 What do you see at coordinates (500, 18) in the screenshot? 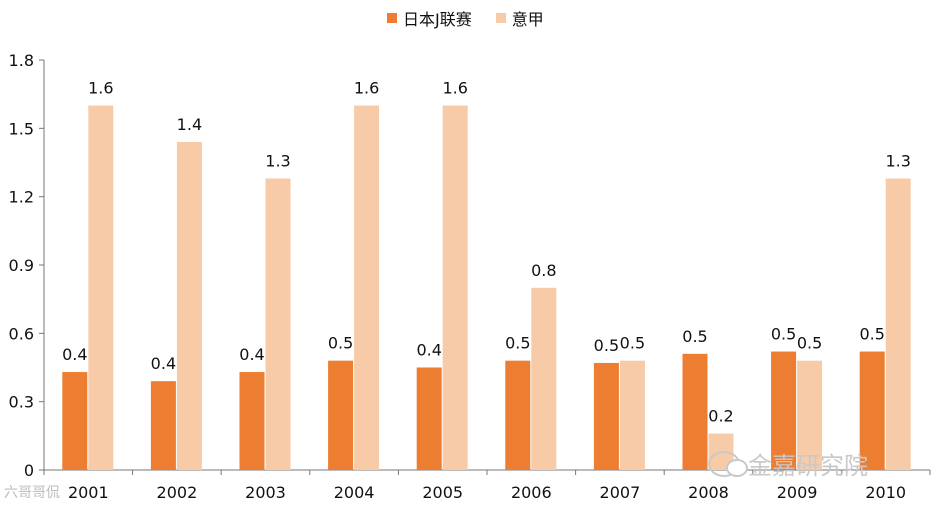
I see `legend-swatch-italy` at bounding box center [500, 18].